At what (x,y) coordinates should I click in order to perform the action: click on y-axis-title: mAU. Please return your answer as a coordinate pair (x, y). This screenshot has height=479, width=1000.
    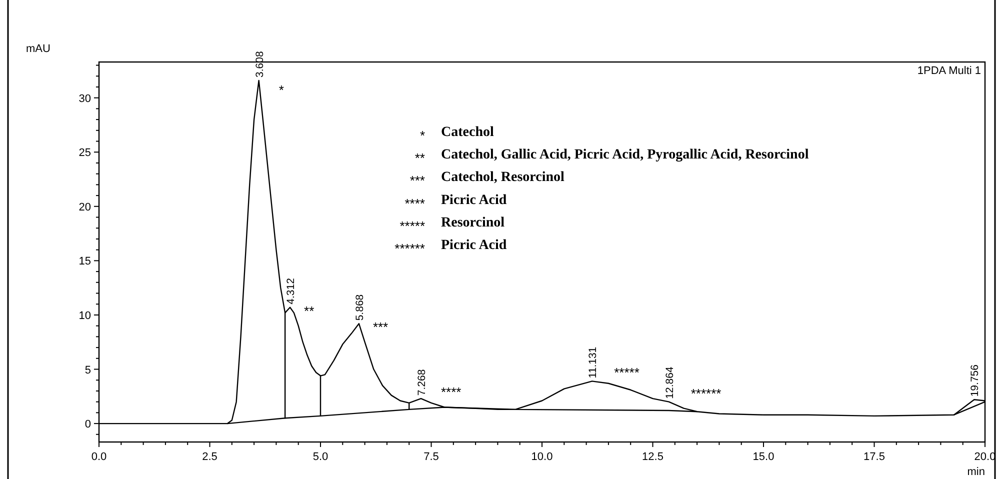
    Looking at the image, I should click on (38, 49).